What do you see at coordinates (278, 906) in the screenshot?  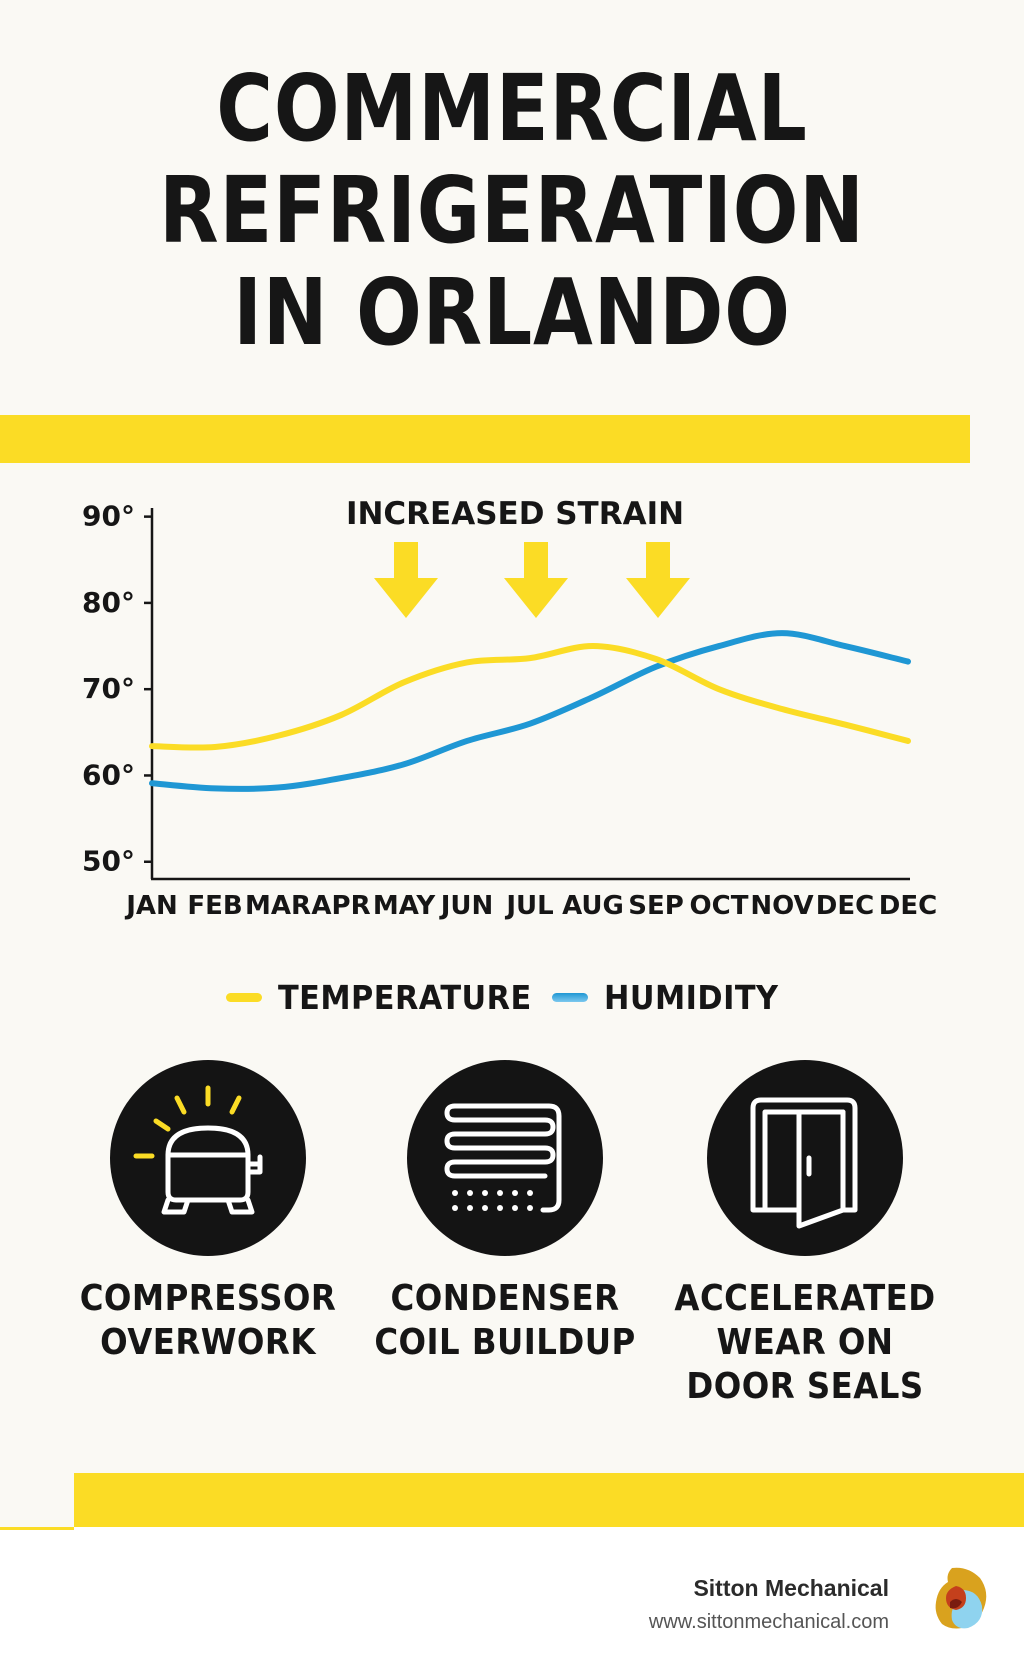 I see `x-tick-label: MAR` at bounding box center [278, 906].